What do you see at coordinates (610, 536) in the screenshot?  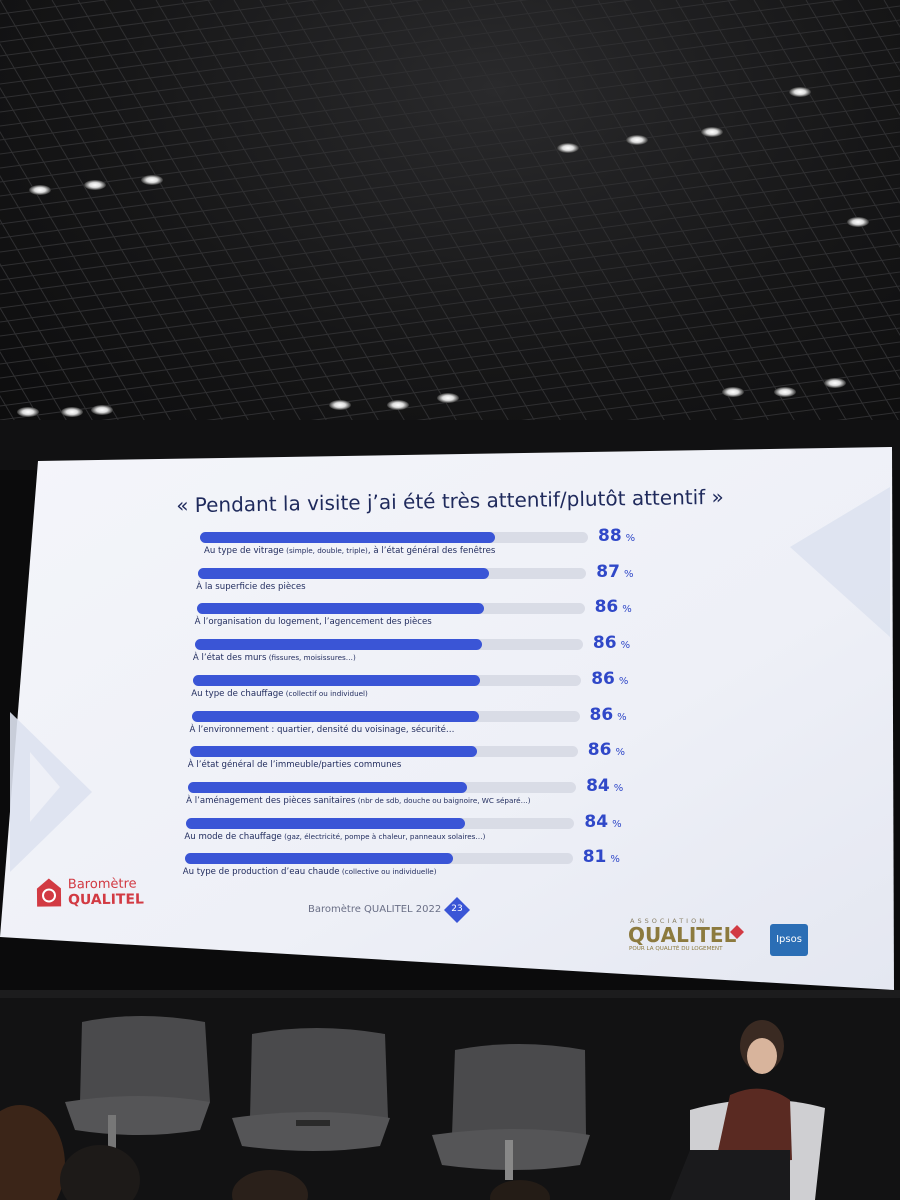 I see `bar-value-number: 88` at bounding box center [610, 536].